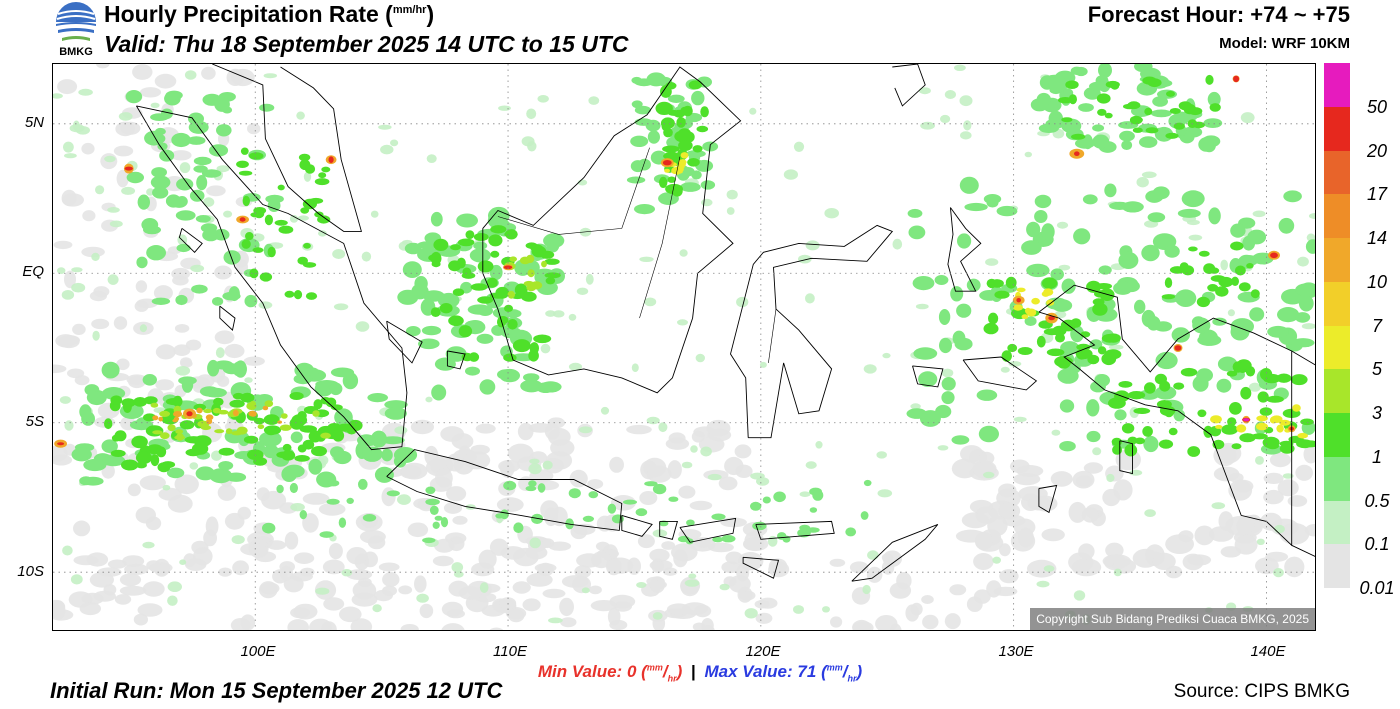  What do you see at coordinates (1268, 651) in the screenshot?
I see `lon-label-140e: 140E` at bounding box center [1268, 651].